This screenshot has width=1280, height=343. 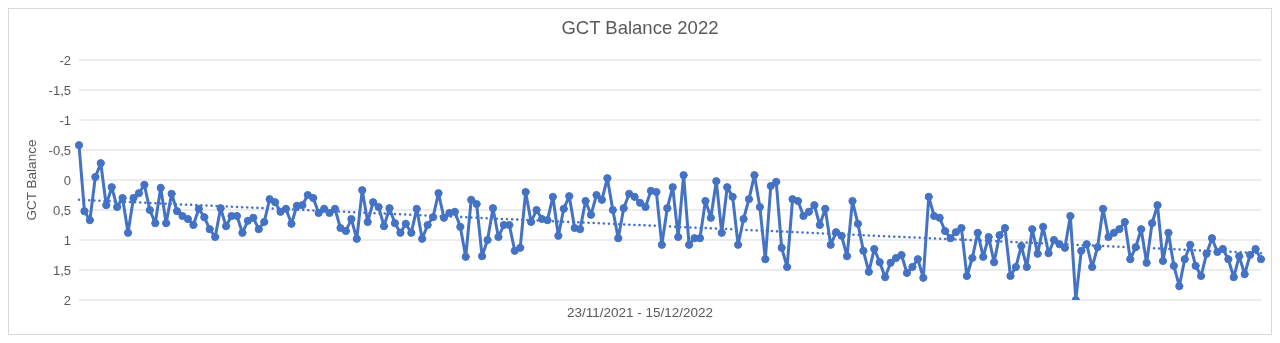 What do you see at coordinates (67, 180) in the screenshot?
I see `y-tick-label: 0` at bounding box center [67, 180].